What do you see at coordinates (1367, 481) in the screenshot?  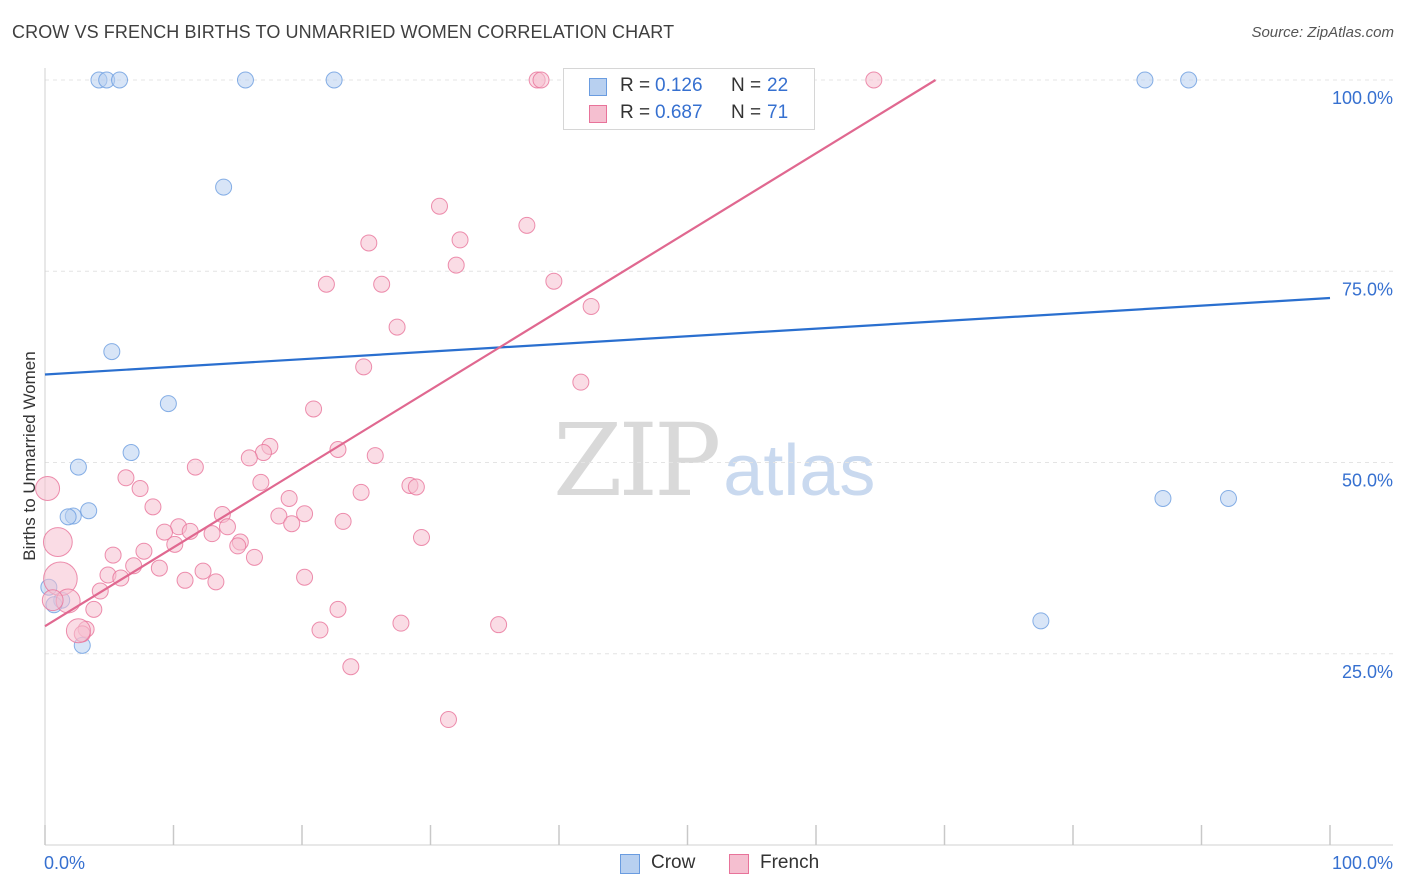 I see `y-tick-label-50: 50.0%` at bounding box center [1367, 481].